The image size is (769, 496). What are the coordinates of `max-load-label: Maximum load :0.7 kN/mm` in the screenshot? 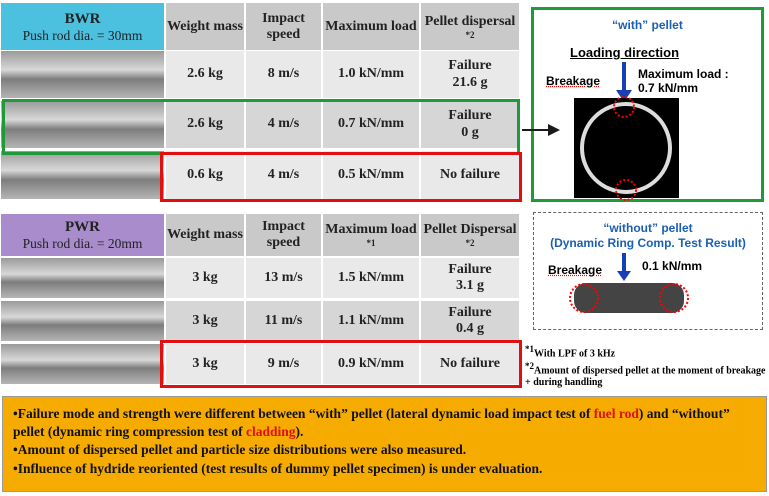 It's located at (683, 81).